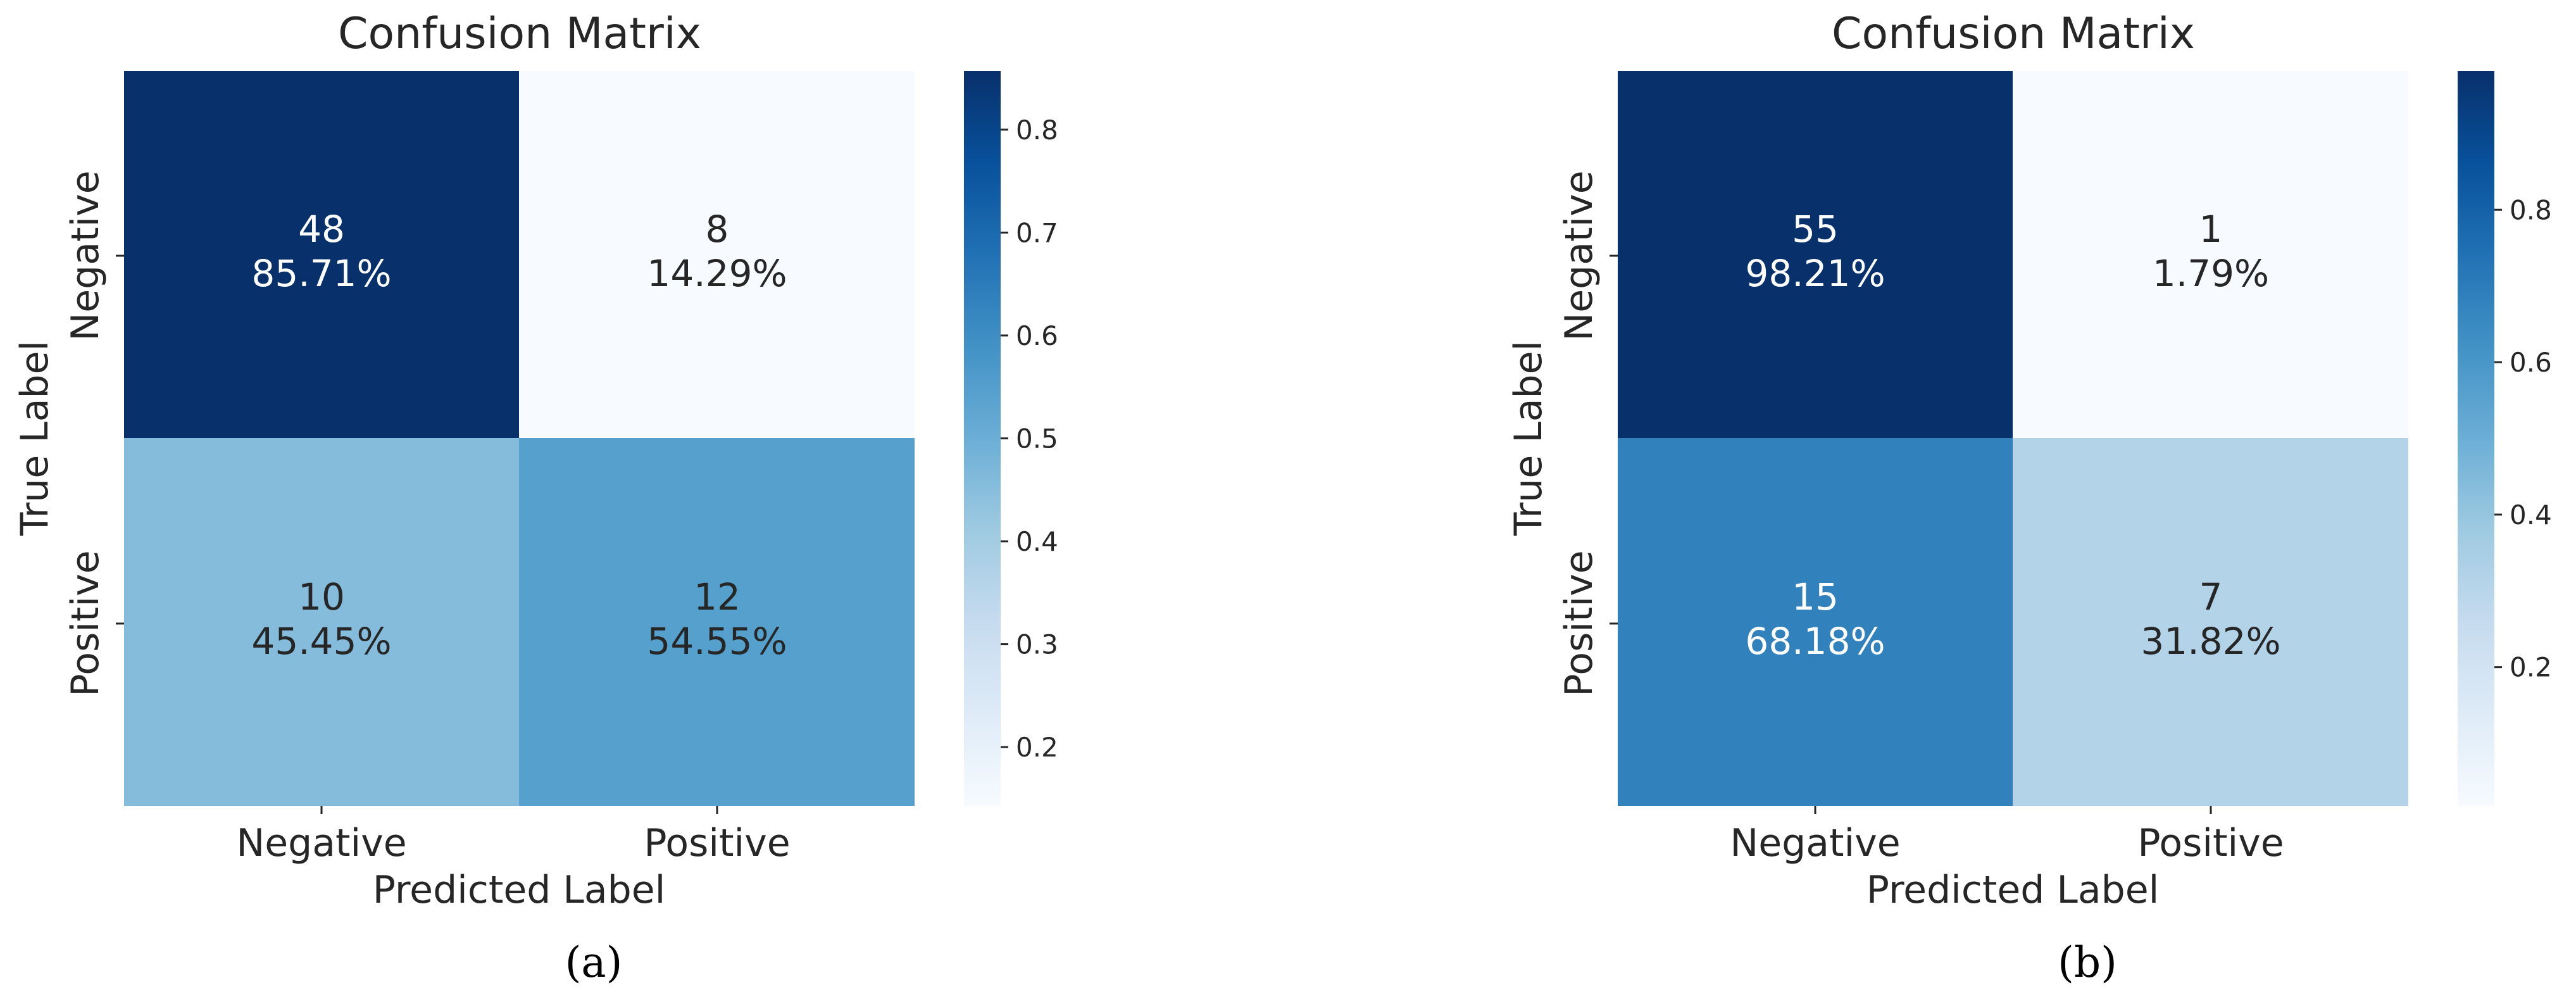  What do you see at coordinates (717, 273) in the screenshot?
I see `cell-percent: 14.29%` at bounding box center [717, 273].